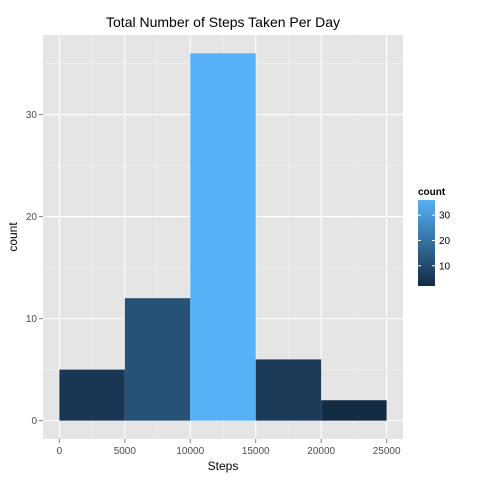 Image resolution: width=480 pixels, height=480 pixels. Describe the element at coordinates (223, 466) in the screenshot. I see `x-axis-title: Steps` at that location.